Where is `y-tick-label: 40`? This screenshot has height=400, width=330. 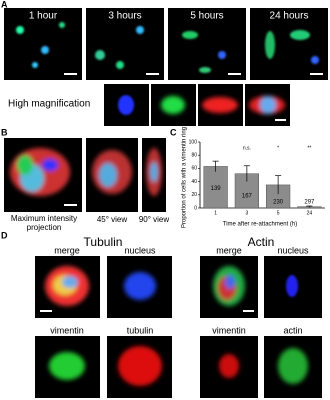 y-tick-label: 40 is located at coordinates (194, 182).